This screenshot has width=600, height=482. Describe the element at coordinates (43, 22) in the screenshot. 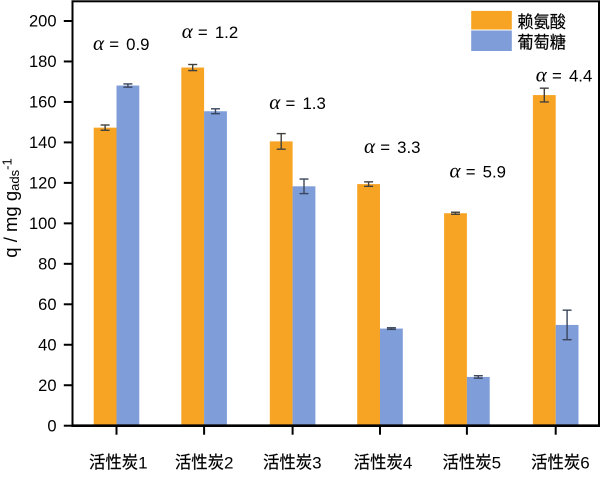

I see `svg-text: 200` at that location.